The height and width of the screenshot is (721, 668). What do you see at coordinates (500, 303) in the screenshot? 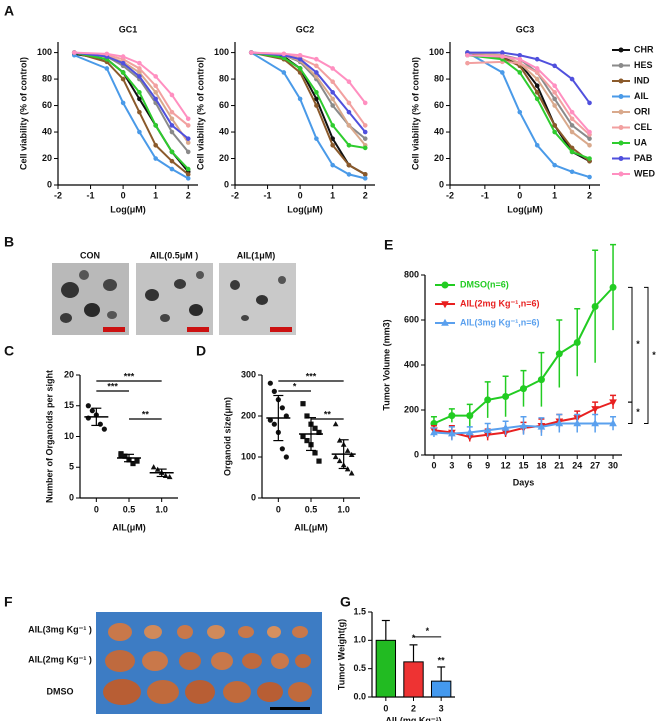
I see `legend-label: AIL(2mg Kg⁻¹,n=6)` at bounding box center [500, 303].